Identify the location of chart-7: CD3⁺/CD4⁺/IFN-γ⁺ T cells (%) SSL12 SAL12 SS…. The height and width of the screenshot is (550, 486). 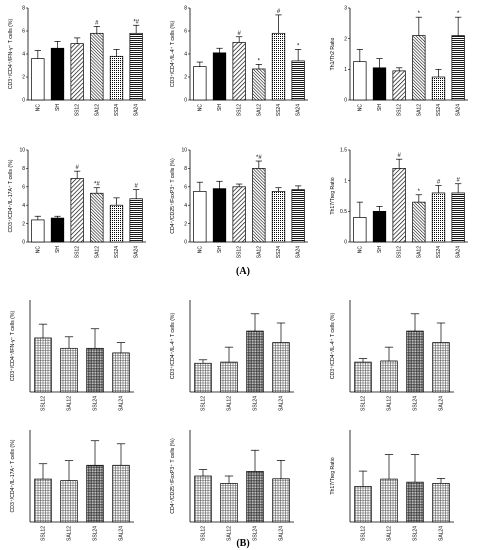
(72, 355).